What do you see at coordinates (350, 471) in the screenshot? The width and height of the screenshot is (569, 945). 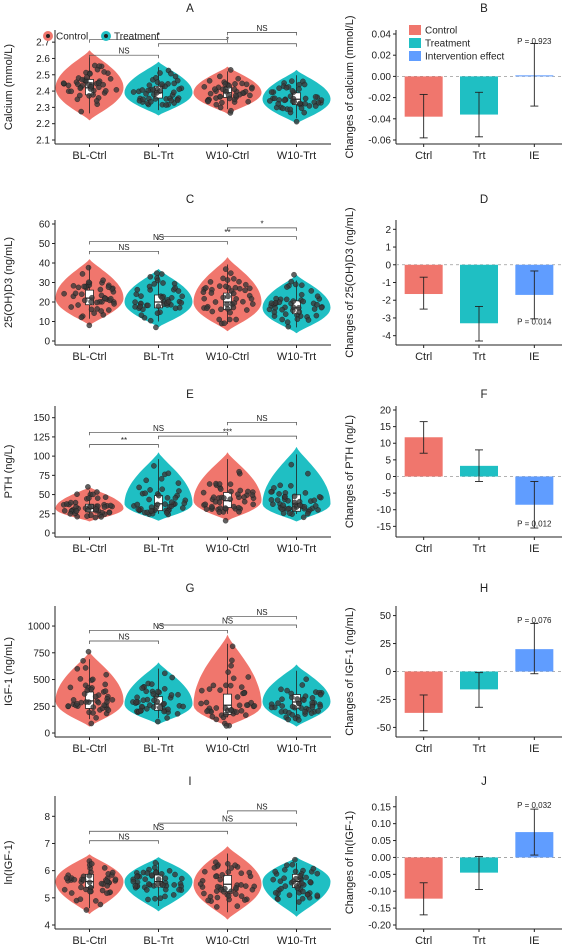 I see `y-axis-label: Changes of PTH (ng/L)` at bounding box center [350, 471].